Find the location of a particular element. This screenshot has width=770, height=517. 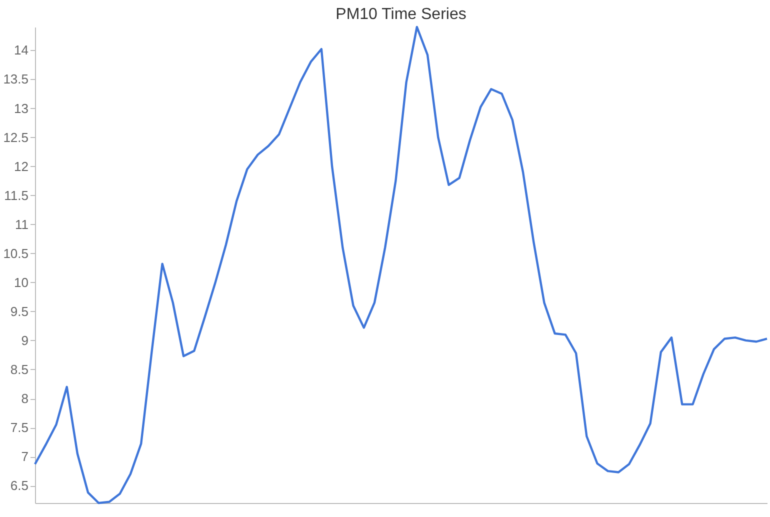

y-tick-label: 11 is located at coordinates (21, 224).